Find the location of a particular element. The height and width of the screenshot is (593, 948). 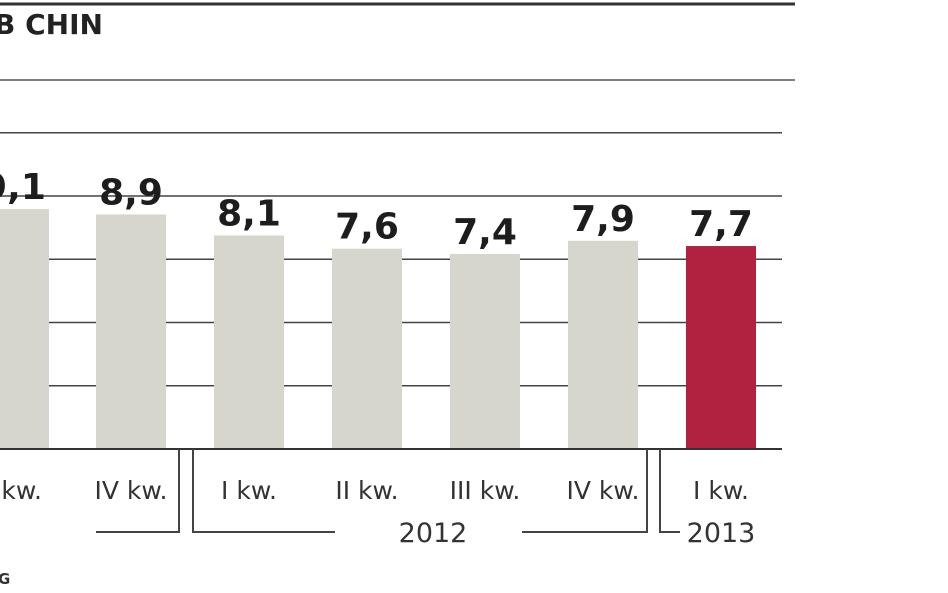

value-label: 8,1 is located at coordinates (249, 214).